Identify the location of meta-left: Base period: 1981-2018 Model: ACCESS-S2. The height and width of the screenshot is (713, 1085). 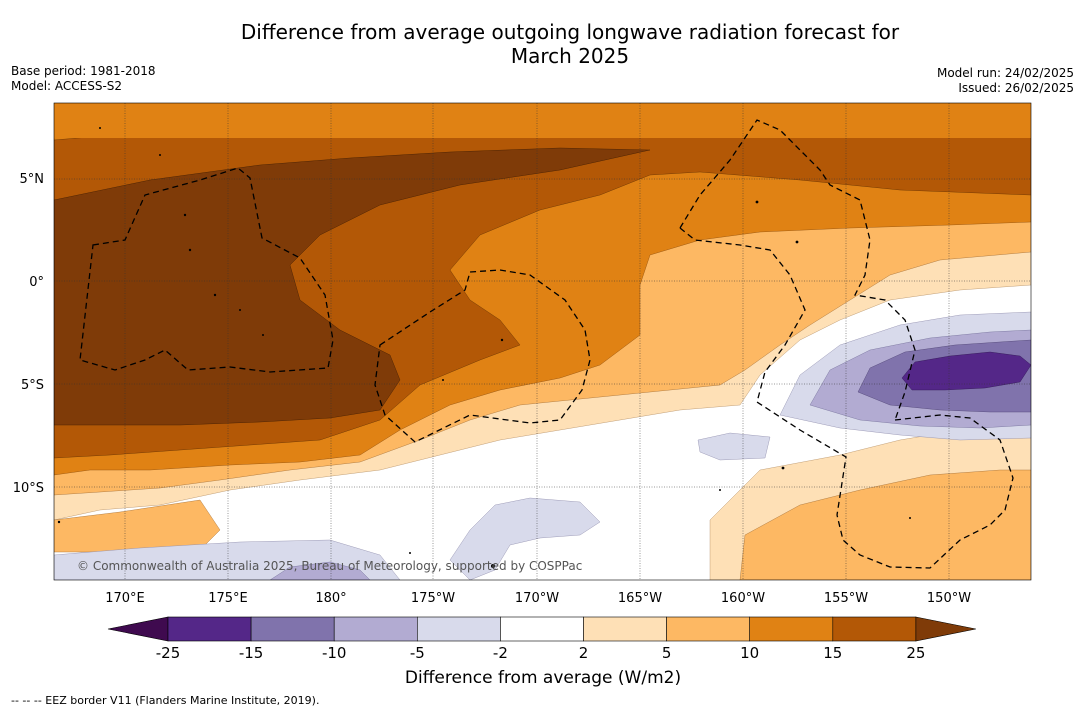
(83, 79).